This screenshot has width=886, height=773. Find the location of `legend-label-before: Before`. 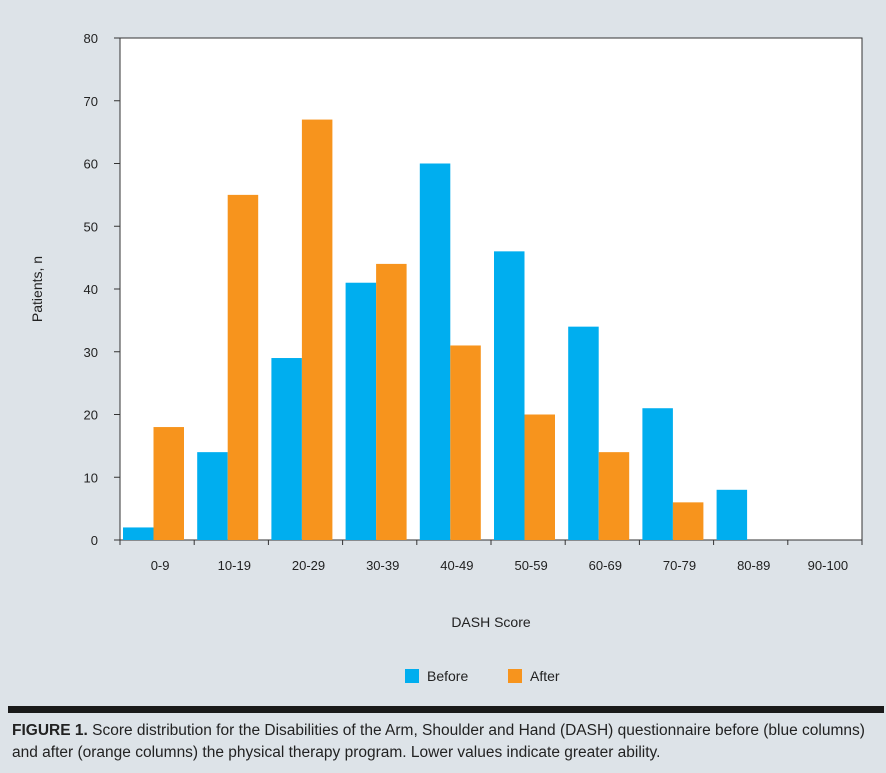

legend-label-before: Before is located at coordinates (447, 676).